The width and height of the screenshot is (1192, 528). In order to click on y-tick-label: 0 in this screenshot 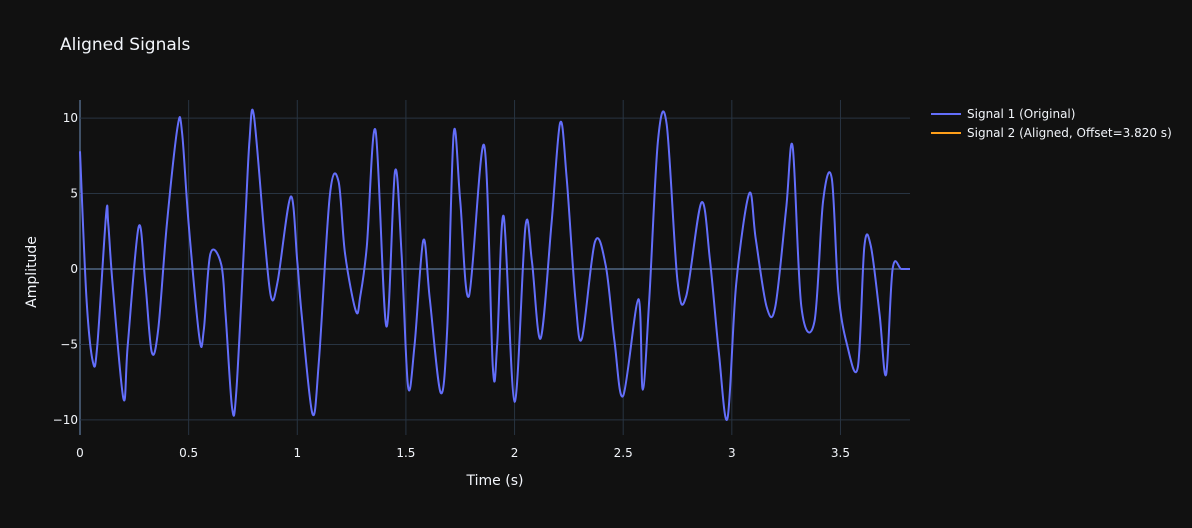, I will do `click(74, 269)`.